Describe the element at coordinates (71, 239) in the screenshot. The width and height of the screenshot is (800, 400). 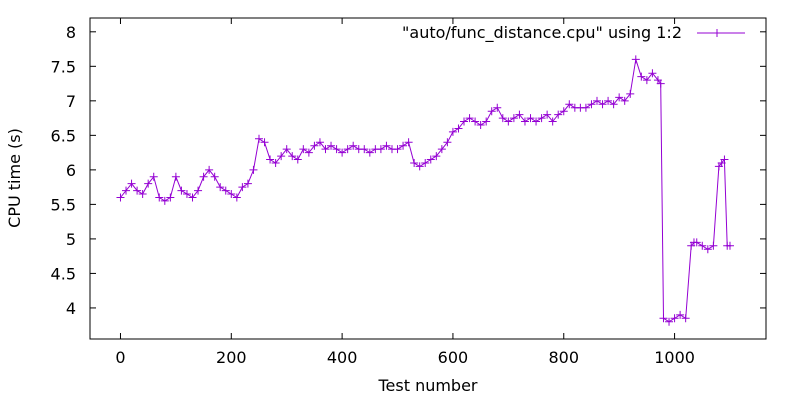
I see `y-tick-label: 5` at that location.